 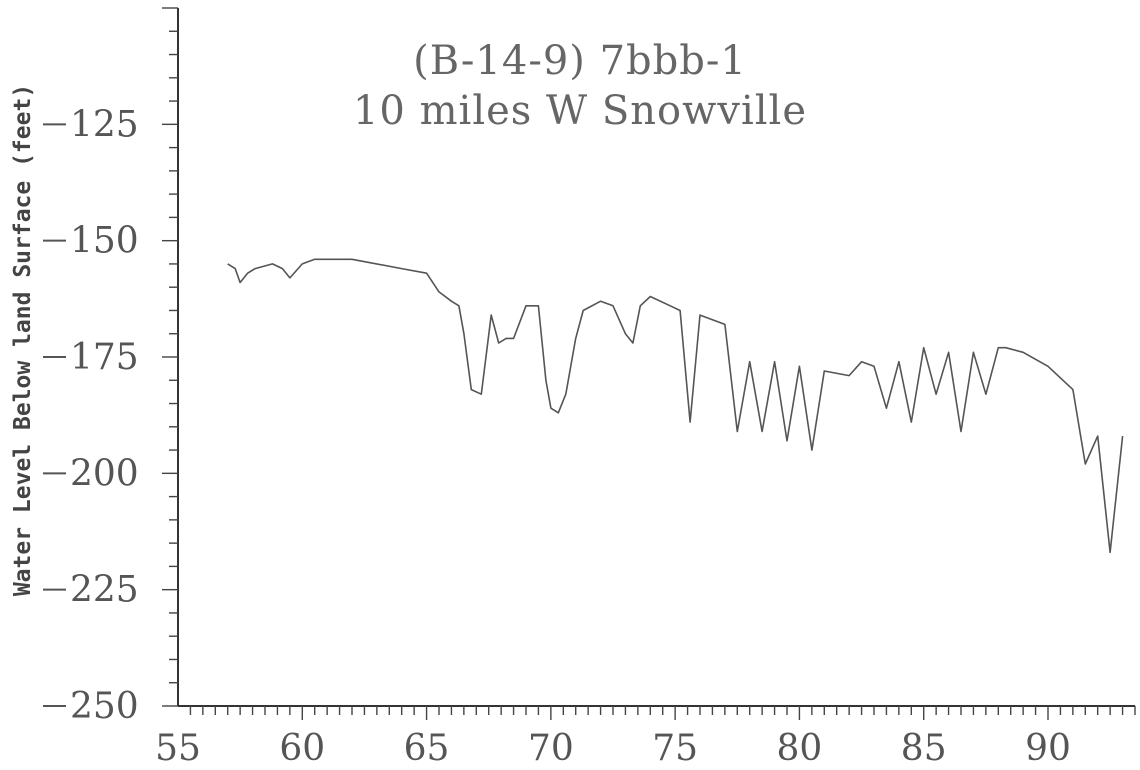 What do you see at coordinates (170, 357) in the screenshot?
I see `y-axis-ticks` at bounding box center [170, 357].